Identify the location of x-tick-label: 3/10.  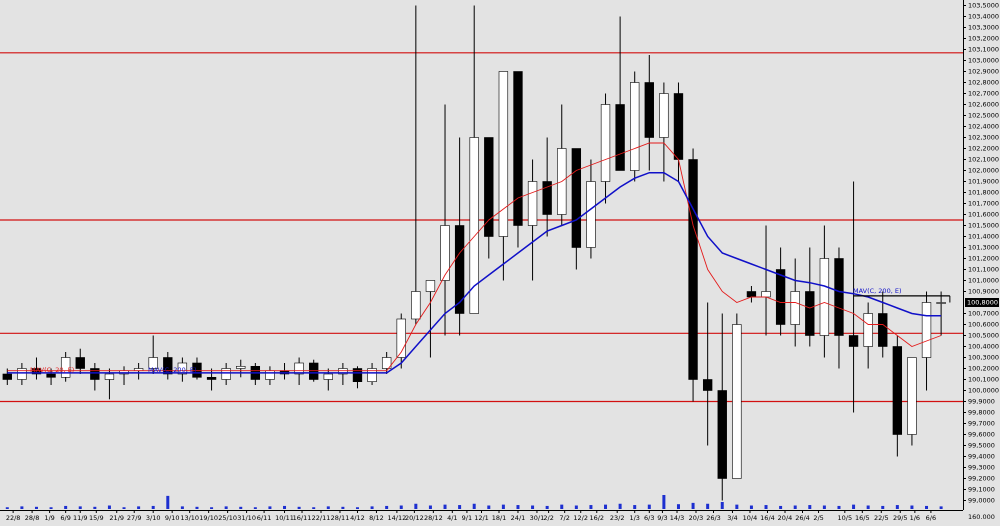
(153, 518).